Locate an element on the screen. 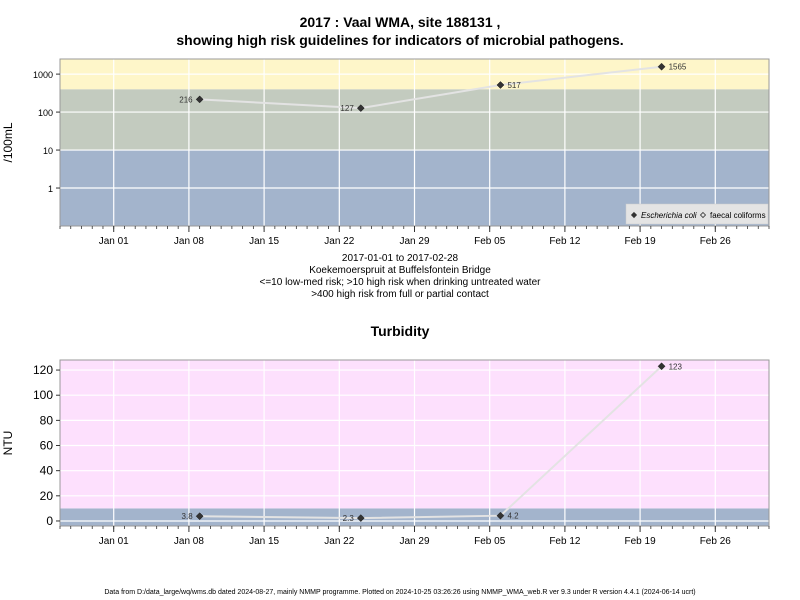 Image resolution: width=800 pixels, height=600 pixels. y-axis-label: /100mL is located at coordinates (8, 142).